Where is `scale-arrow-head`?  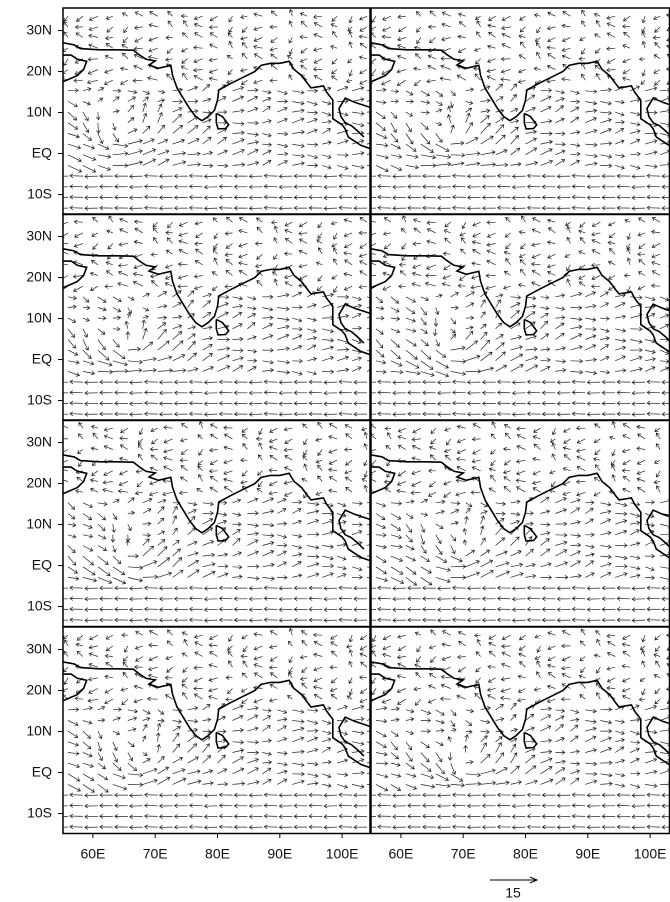
scale-arrow-head is located at coordinates (534, 880).